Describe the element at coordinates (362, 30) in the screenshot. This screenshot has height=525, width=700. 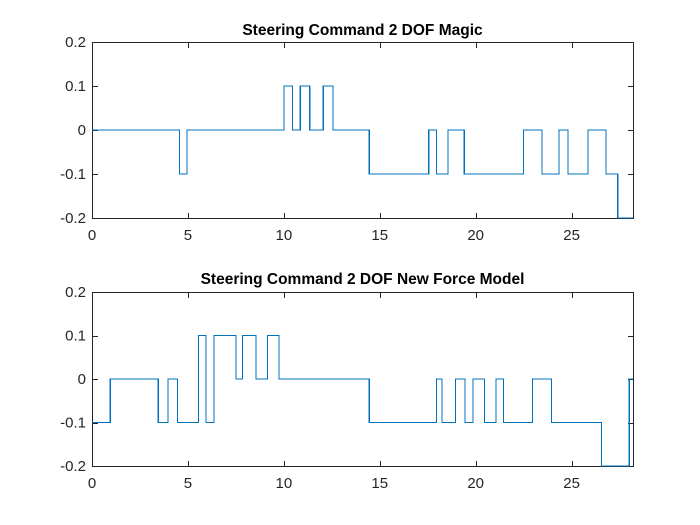
I see `chart-title: Steering Command 2 DOF Magic` at that location.